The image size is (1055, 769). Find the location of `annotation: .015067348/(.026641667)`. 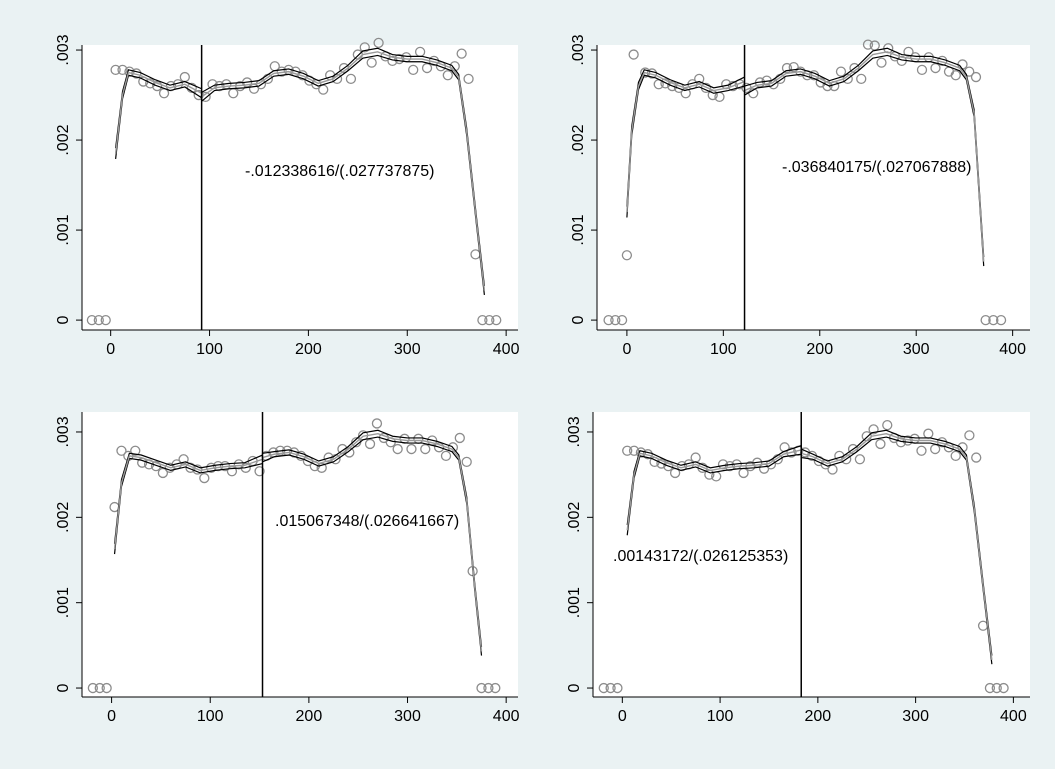

annotation: .015067348/(.026641667) is located at coordinates (367, 521).